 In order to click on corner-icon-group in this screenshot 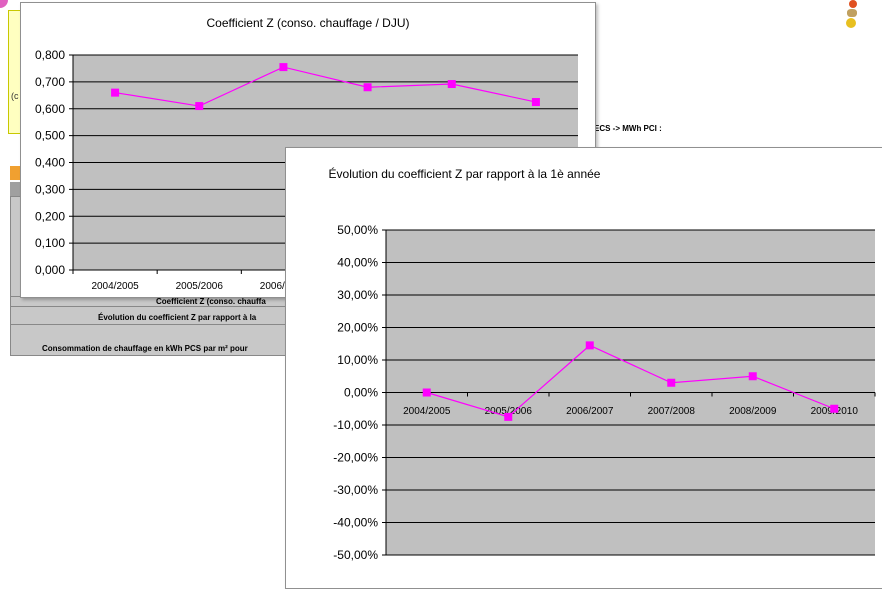, I will do `click(851, 14)`.